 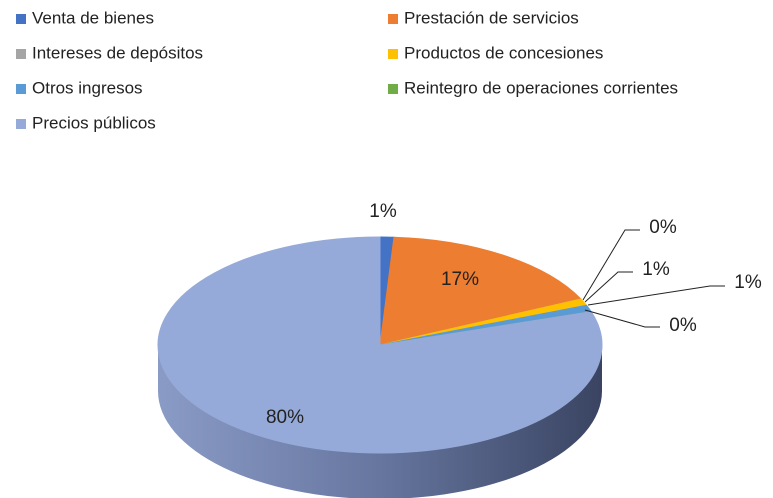 I want to click on legend-label: Productos de concesiones, so click(x=503, y=52).